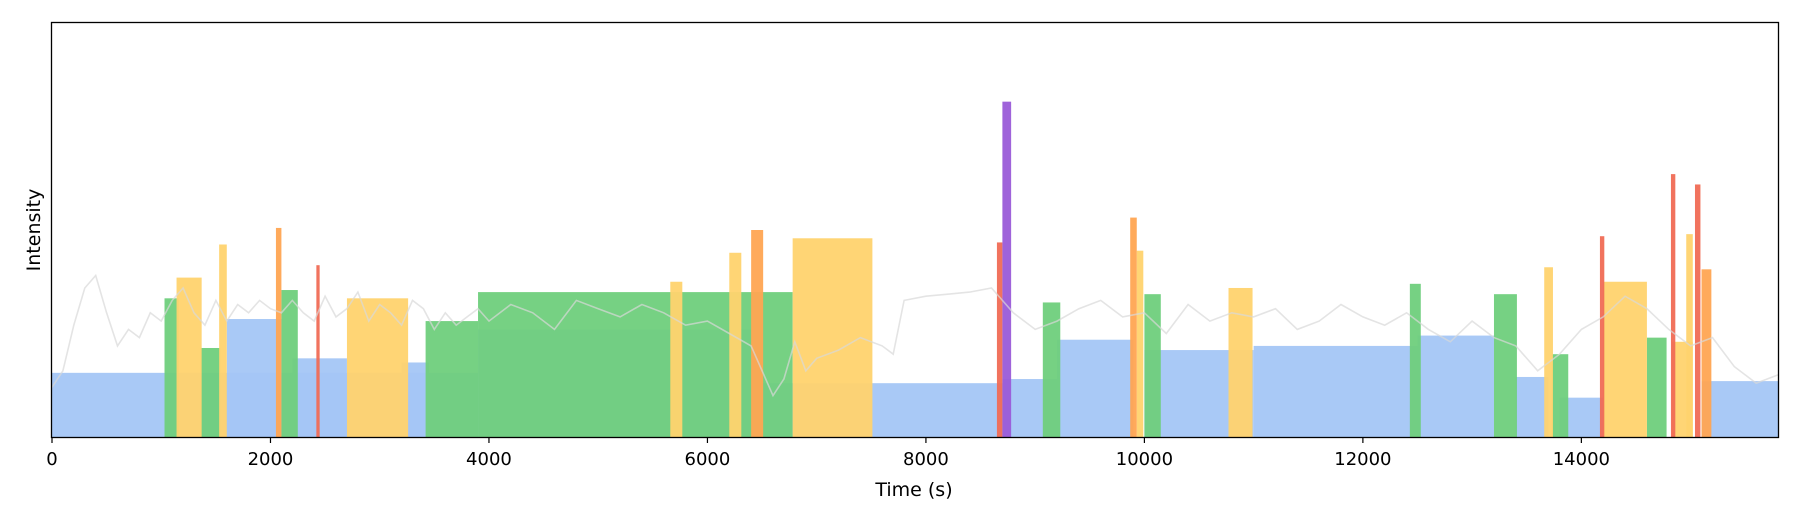 This screenshot has width=1800, height=525. I want to click on x-tick-label-8000: 8000, so click(926, 459).